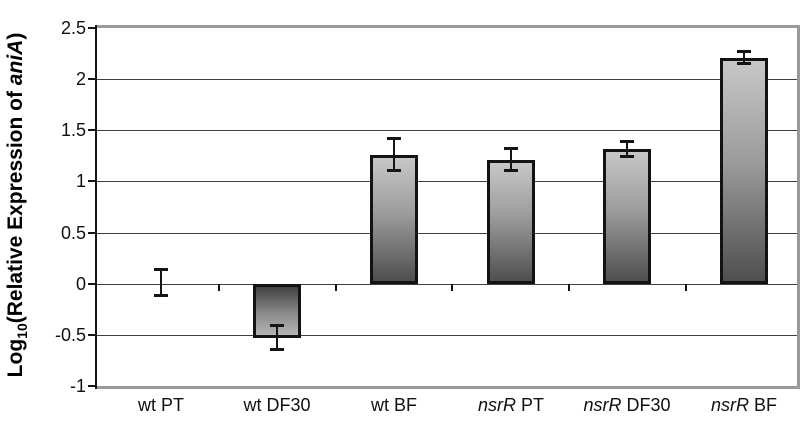  What do you see at coordinates (70, 335) in the screenshot?
I see `y-tick-label: -0.5` at bounding box center [70, 335].